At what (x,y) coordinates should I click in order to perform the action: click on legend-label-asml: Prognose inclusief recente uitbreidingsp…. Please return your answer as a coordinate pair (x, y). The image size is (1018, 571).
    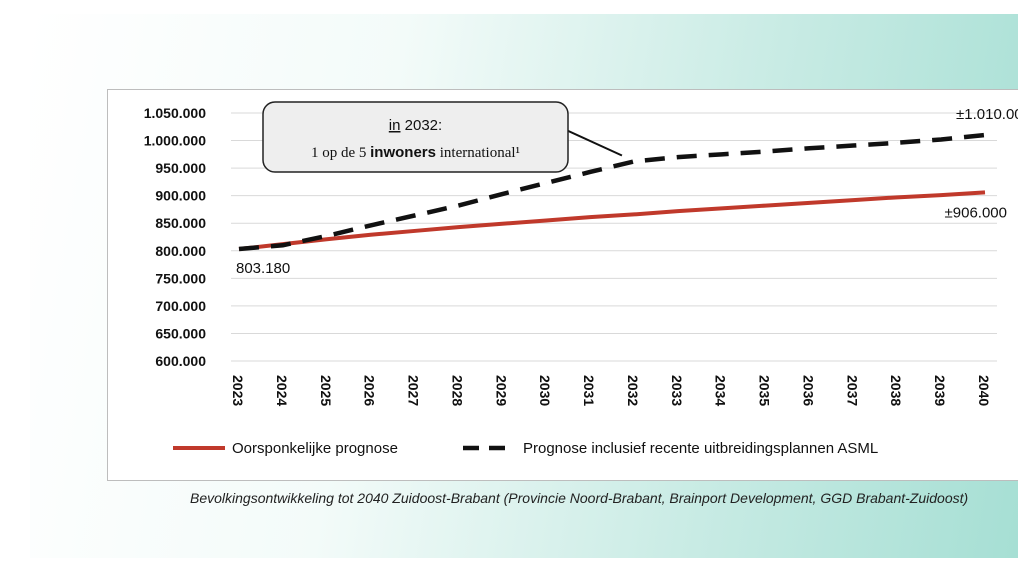
    Looking at the image, I should click on (700, 448).